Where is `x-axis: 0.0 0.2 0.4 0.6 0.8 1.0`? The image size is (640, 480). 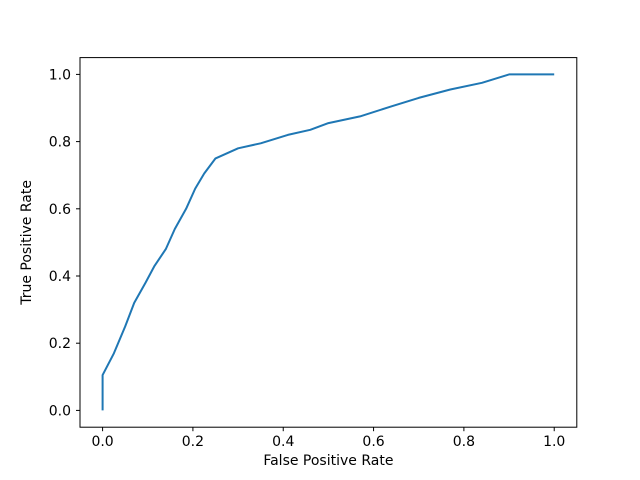 x-axis: 0.0 0.2 0.4 0.6 0.8 1.0 is located at coordinates (328, 438).